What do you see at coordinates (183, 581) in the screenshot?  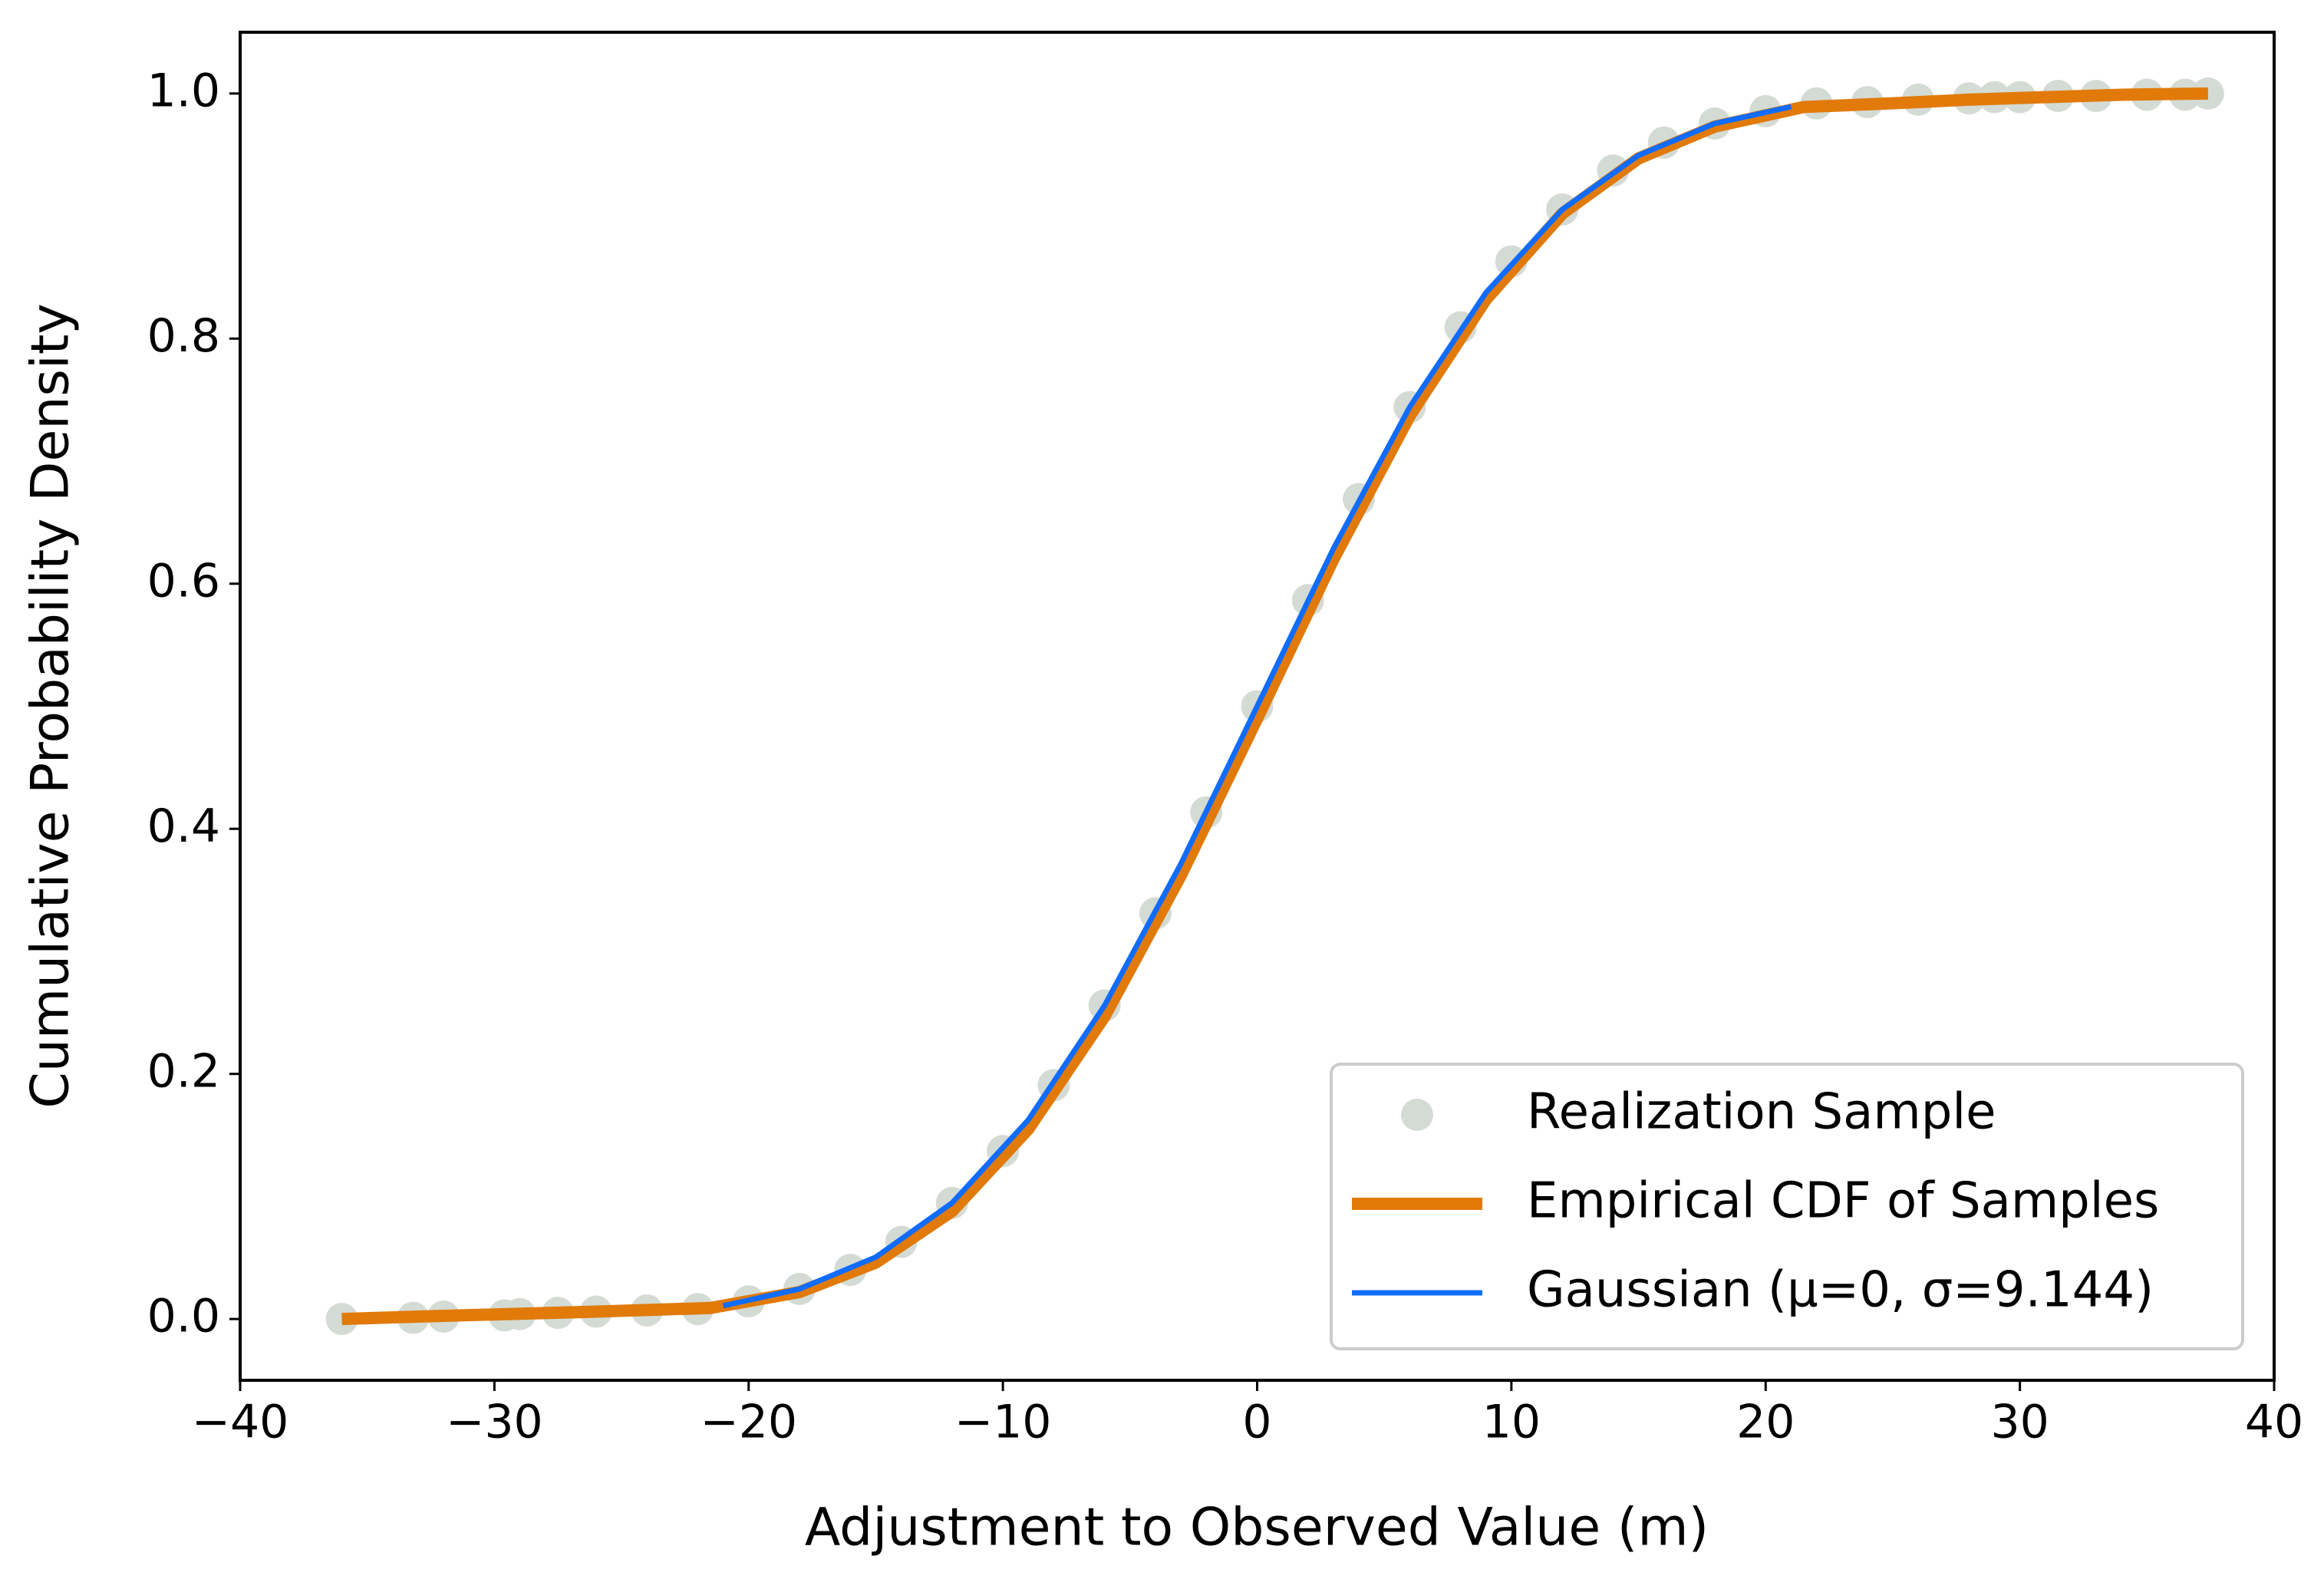 I see `y-tick-label: 0.6` at bounding box center [183, 581].